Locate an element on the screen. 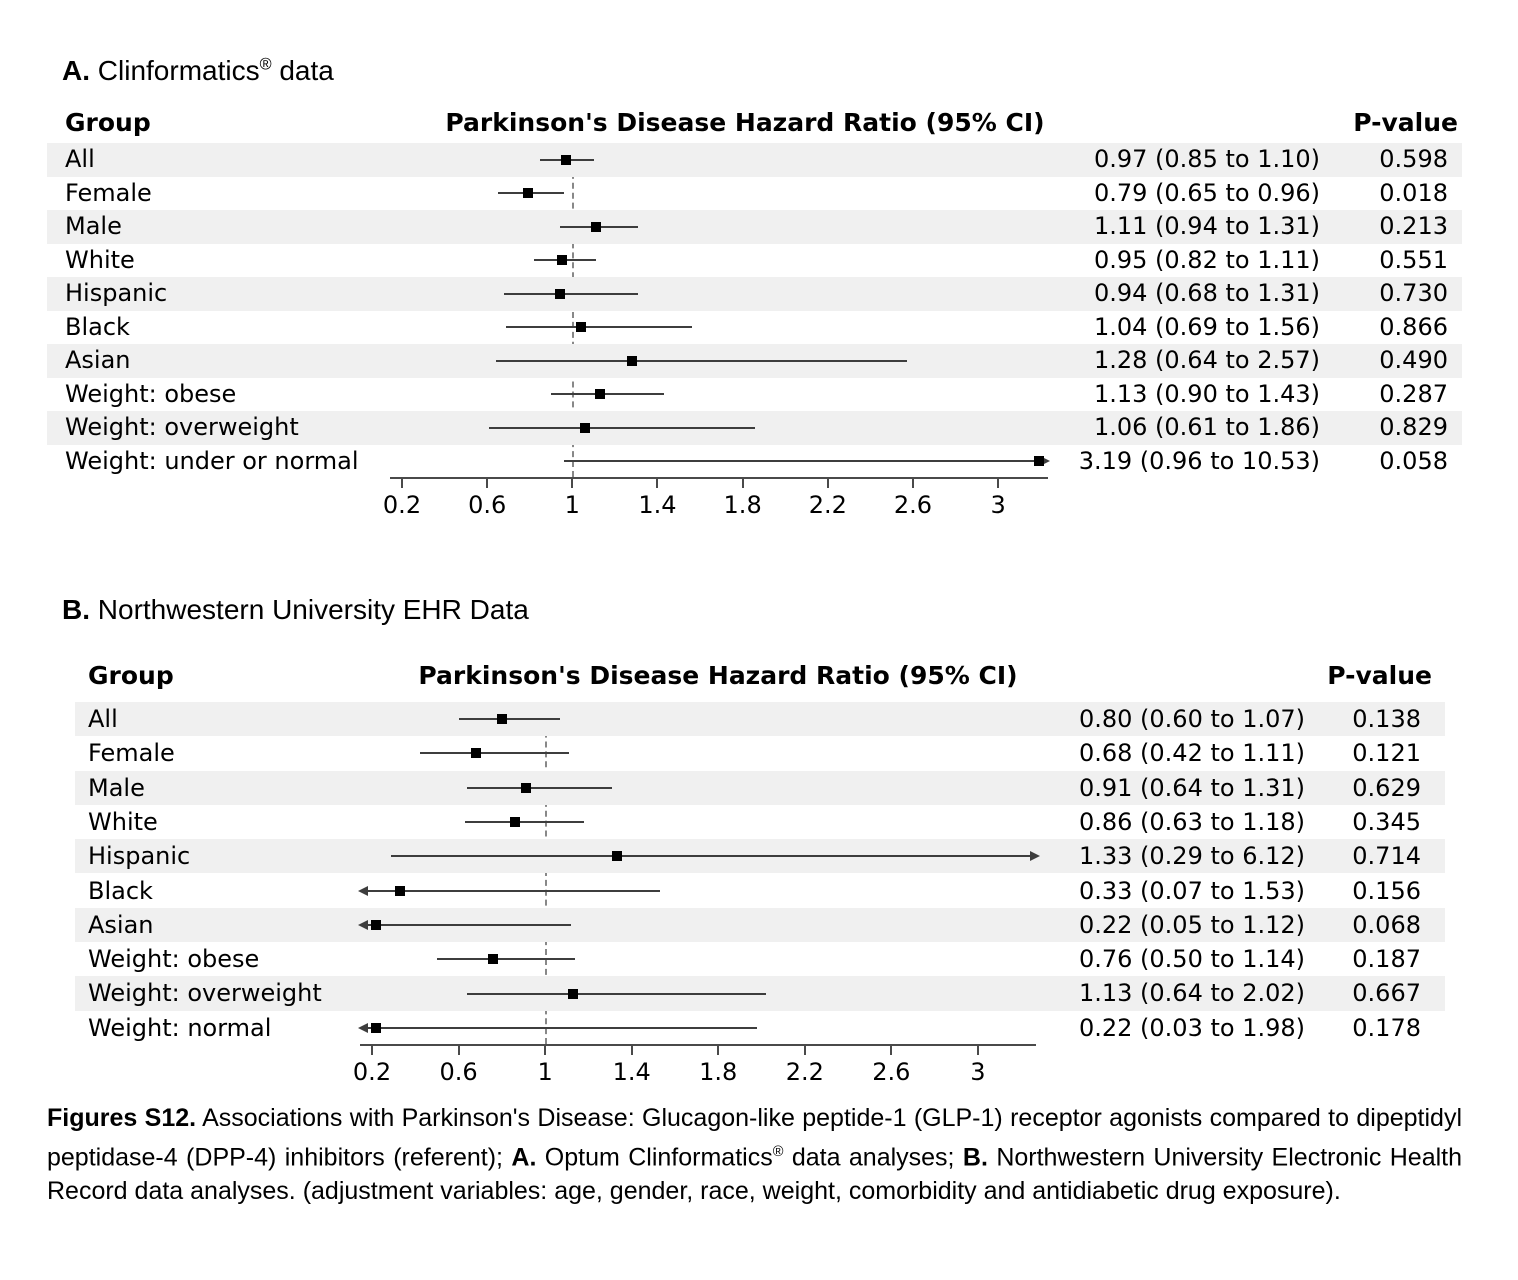  panel-b-p-value: 0.178 is located at coordinates (1386, 1027).